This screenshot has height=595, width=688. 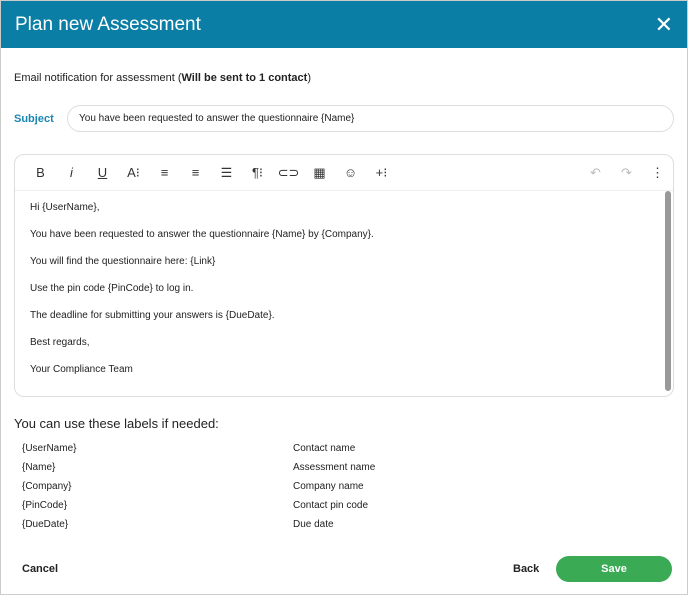 I want to click on label-description: Contact name, so click(x=324, y=448).